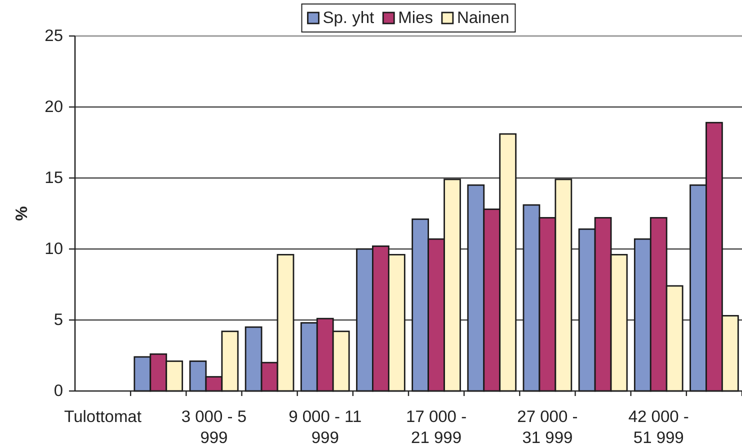  Describe the element at coordinates (415, 18) in the screenshot. I see `legend-label: Mies` at that location.